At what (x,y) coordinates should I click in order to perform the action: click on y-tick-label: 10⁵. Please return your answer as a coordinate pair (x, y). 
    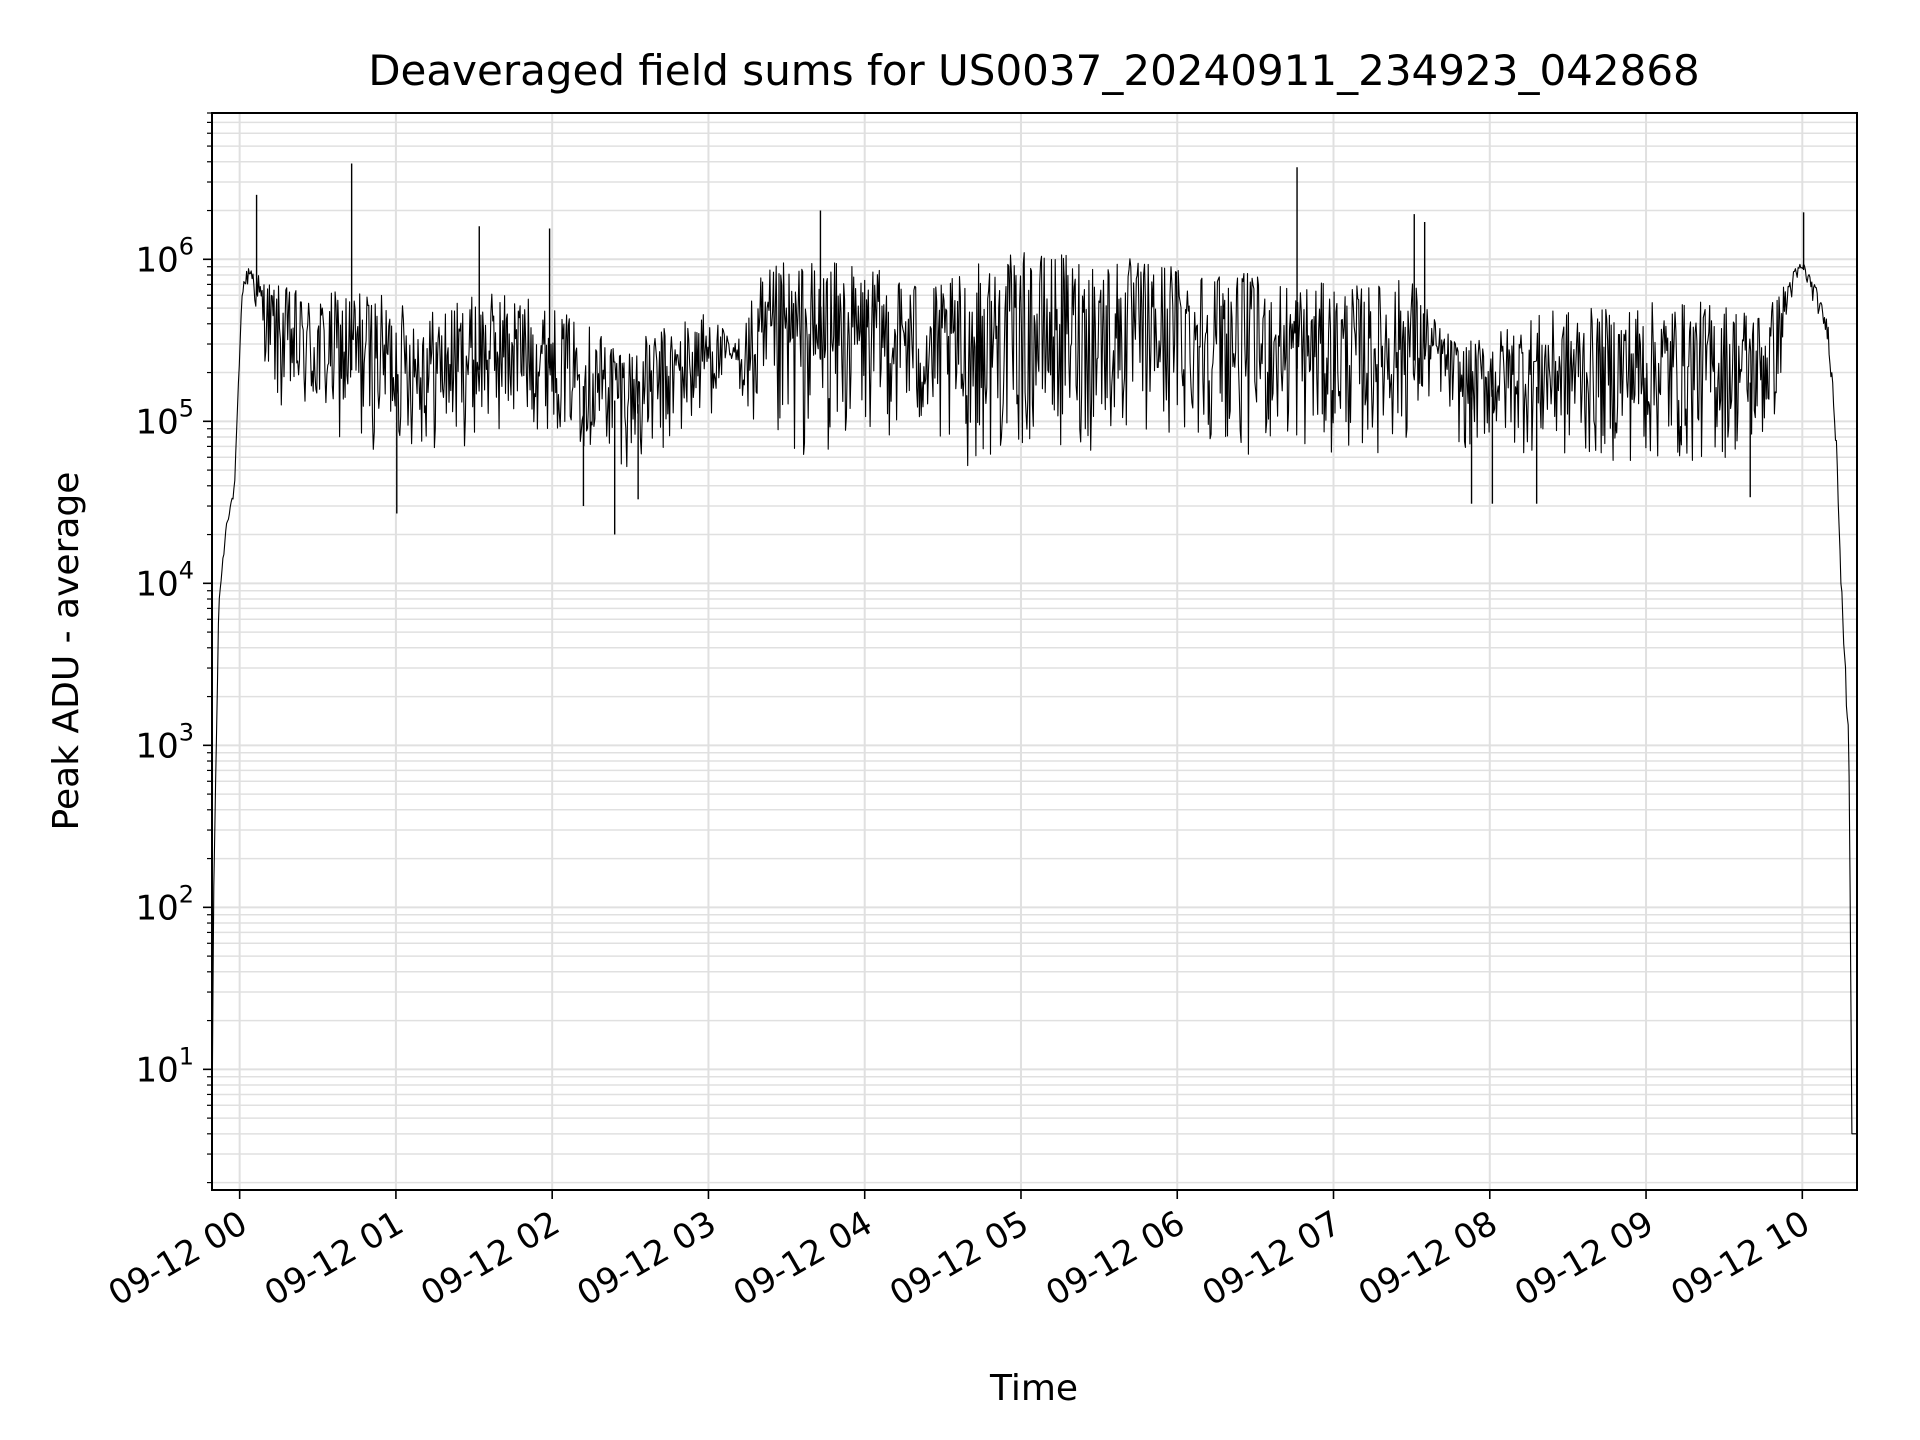
    Looking at the image, I should click on (164, 418).